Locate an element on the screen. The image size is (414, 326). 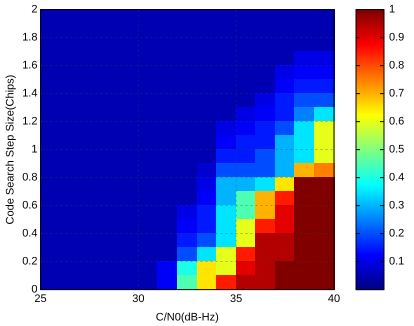
y-axis-title: Code Search Step Size(Chips) is located at coordinates (10, 149).